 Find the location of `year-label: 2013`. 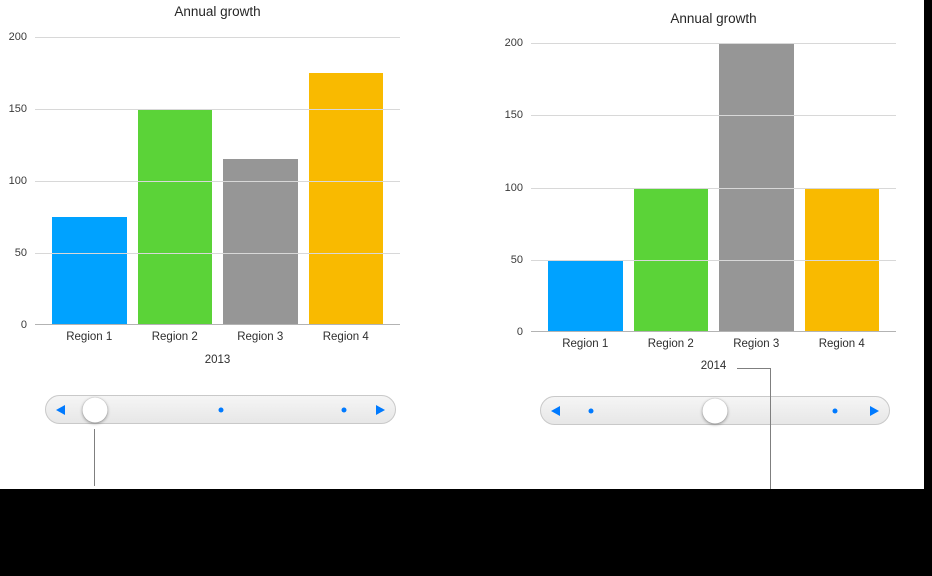

year-label: 2013 is located at coordinates (217, 360).